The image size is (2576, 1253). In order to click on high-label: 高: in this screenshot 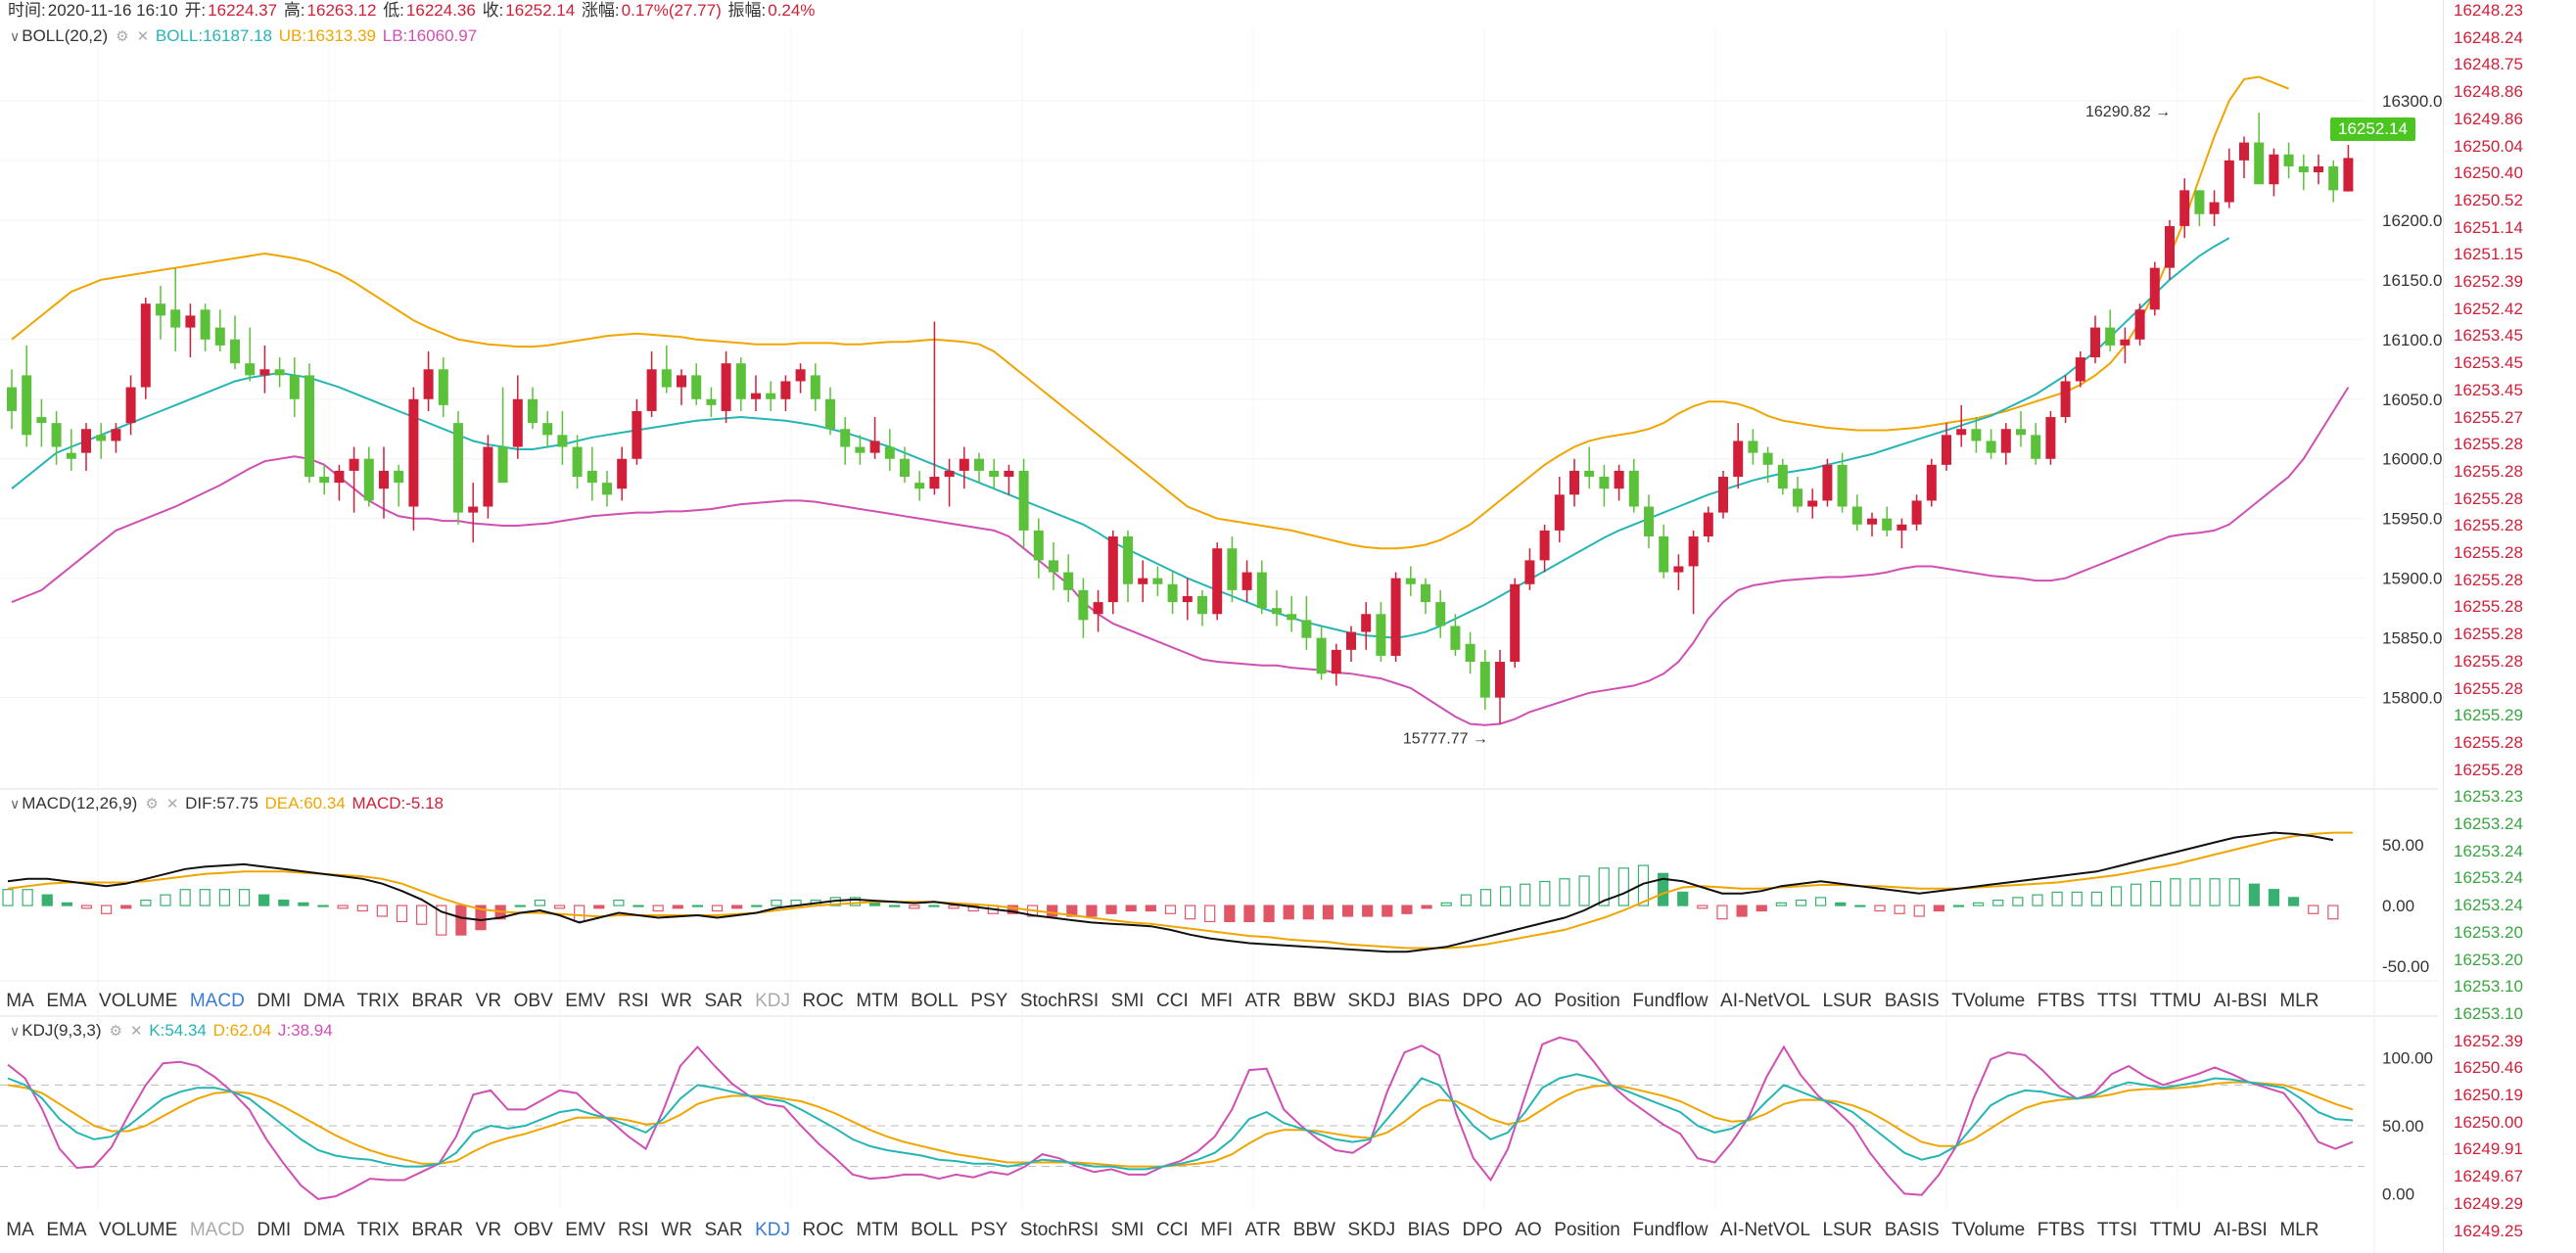, I will do `click(294, 10)`.